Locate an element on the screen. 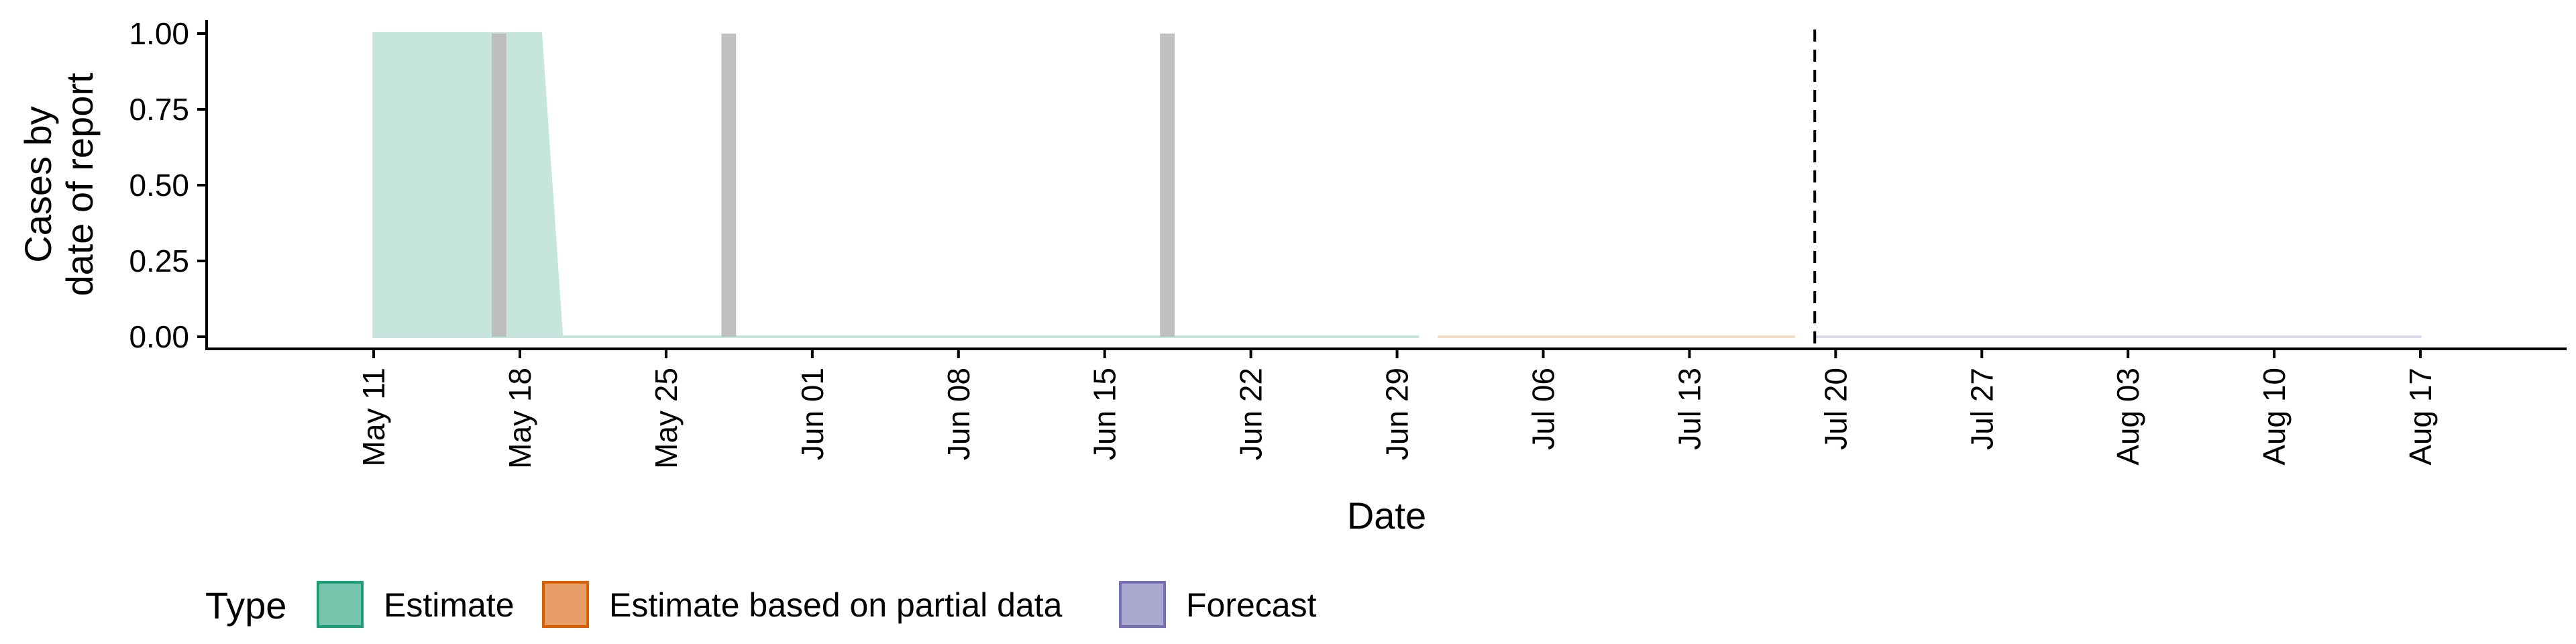  legend-item-label: Estimate based on partial data is located at coordinates (836, 605).